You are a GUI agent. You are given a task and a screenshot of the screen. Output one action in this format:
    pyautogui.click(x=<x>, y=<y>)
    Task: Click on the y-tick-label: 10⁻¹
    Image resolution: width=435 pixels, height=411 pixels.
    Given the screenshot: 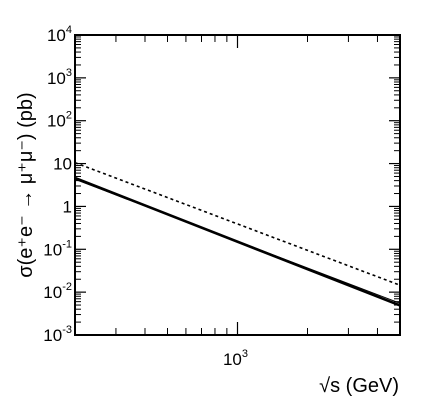 What is the action you would take?
    pyautogui.click(x=57, y=248)
    